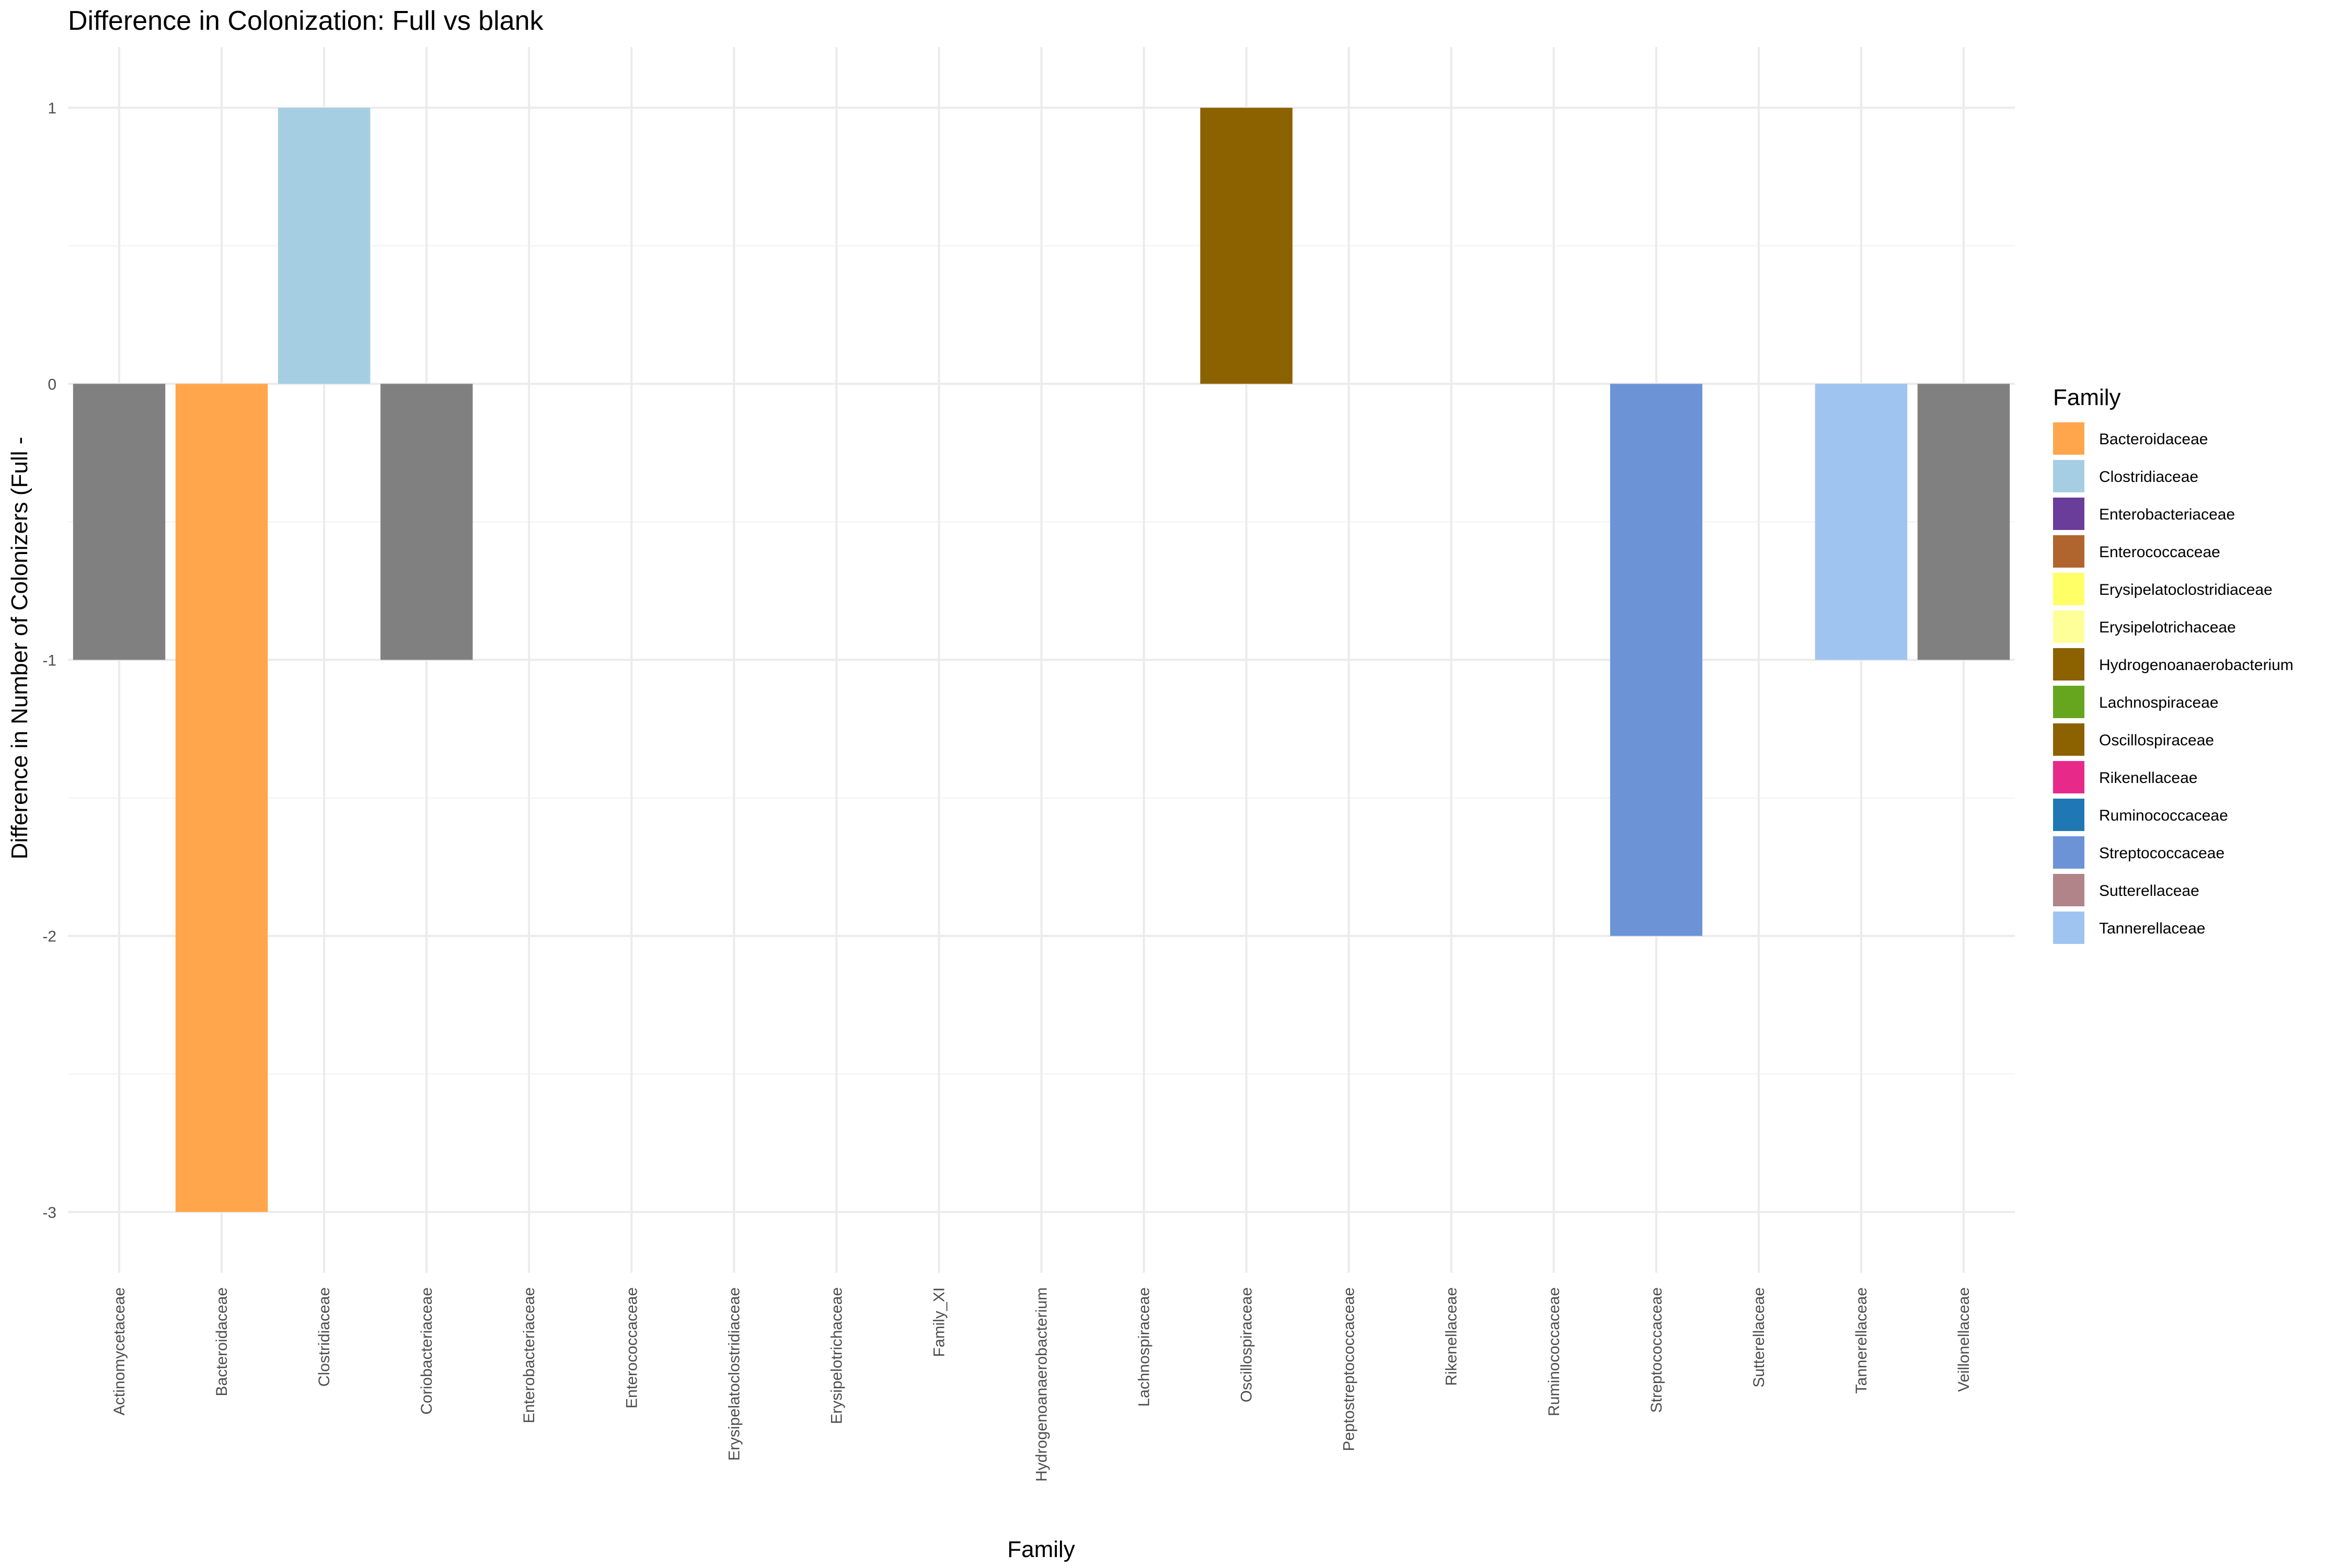 The width and height of the screenshot is (2352, 1568). What do you see at coordinates (2196, 665) in the screenshot?
I see `legend-label: Hydrogenoanaerobacterium` at bounding box center [2196, 665].